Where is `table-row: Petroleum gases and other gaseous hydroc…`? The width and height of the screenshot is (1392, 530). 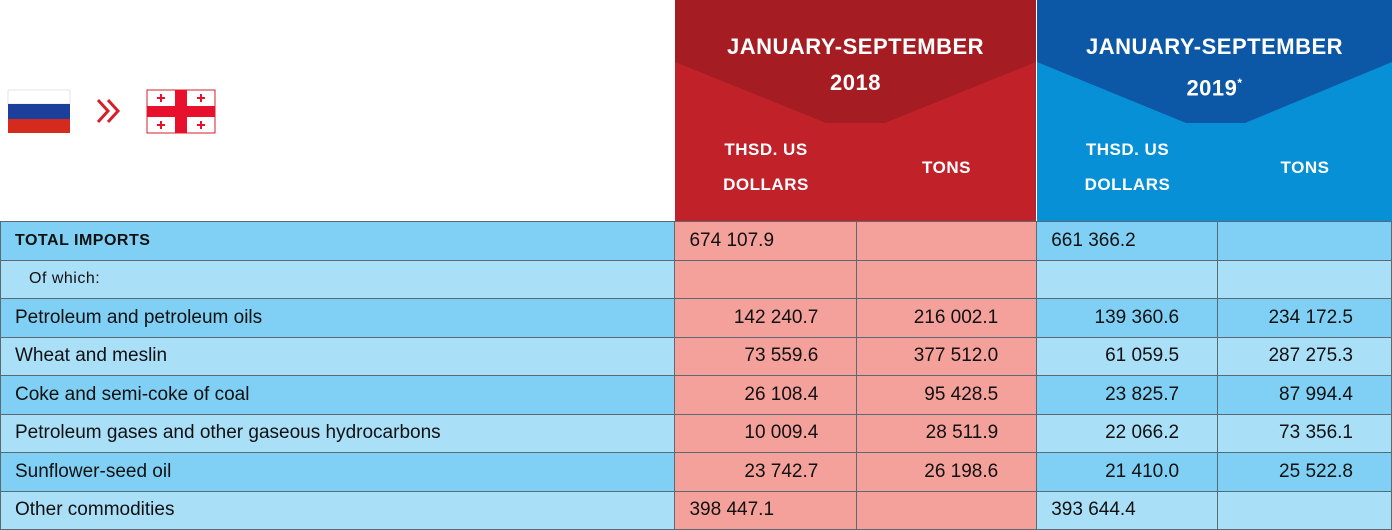
table-row: Petroleum gases and other gaseous hydroc… is located at coordinates (696, 433).